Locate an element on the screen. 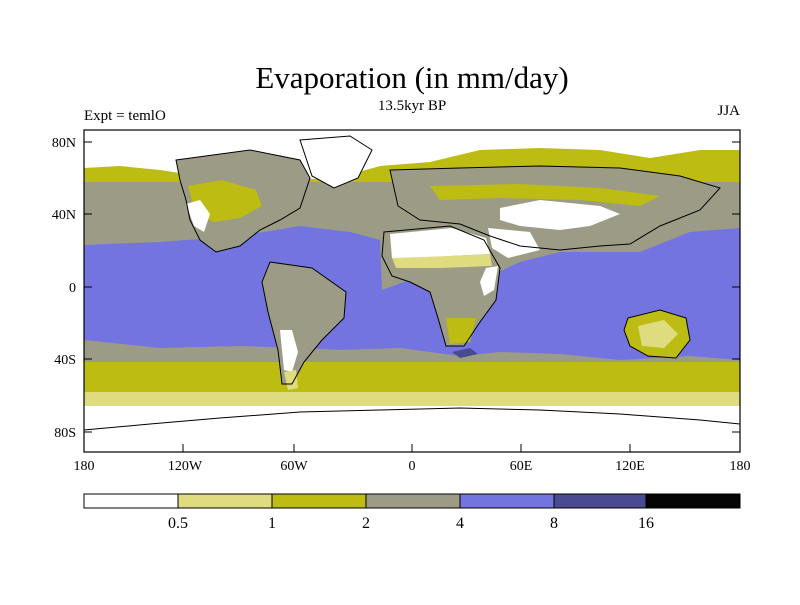  coast-greenland is located at coordinates (336, 162).